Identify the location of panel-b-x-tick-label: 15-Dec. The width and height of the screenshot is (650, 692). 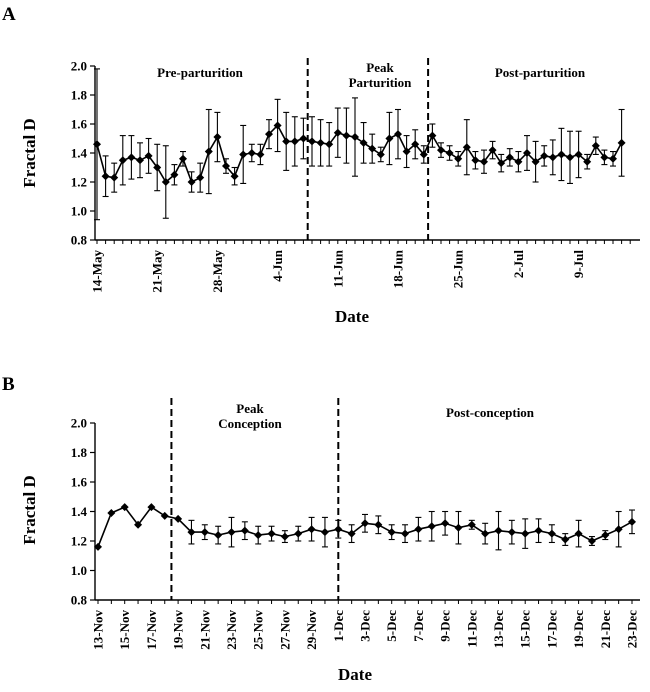
(525, 629).